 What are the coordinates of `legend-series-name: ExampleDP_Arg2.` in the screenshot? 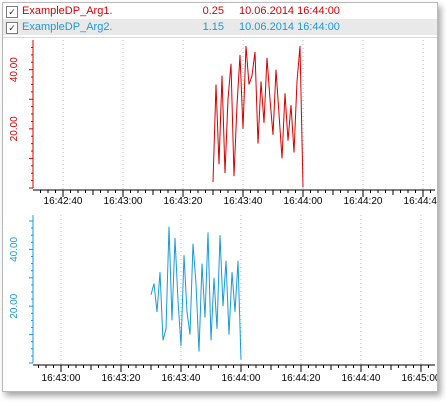 It's located at (67, 27).